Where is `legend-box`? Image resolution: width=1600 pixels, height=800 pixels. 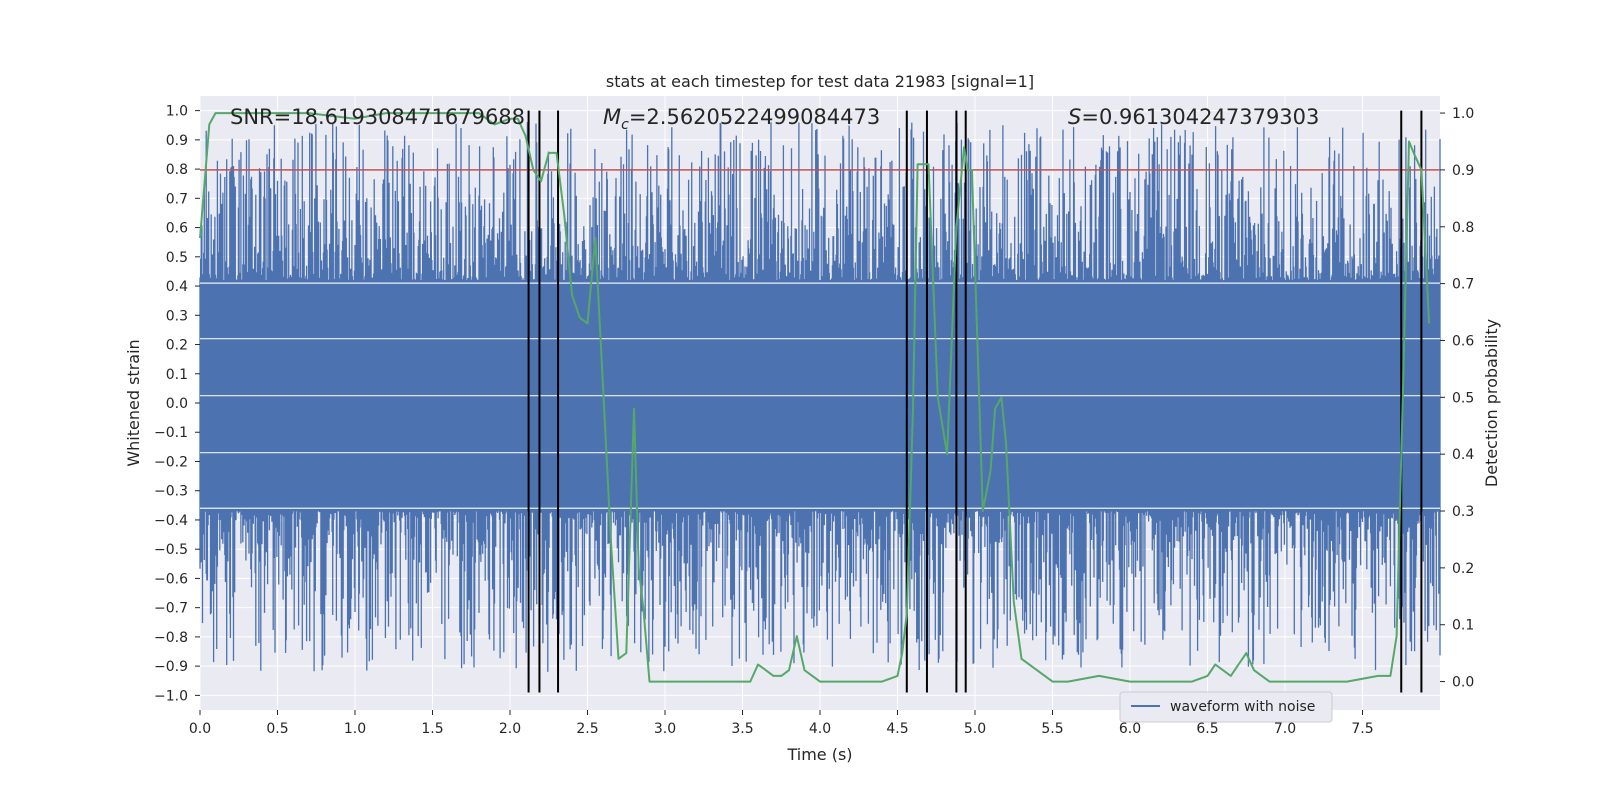 legend-box is located at coordinates (1226, 707).